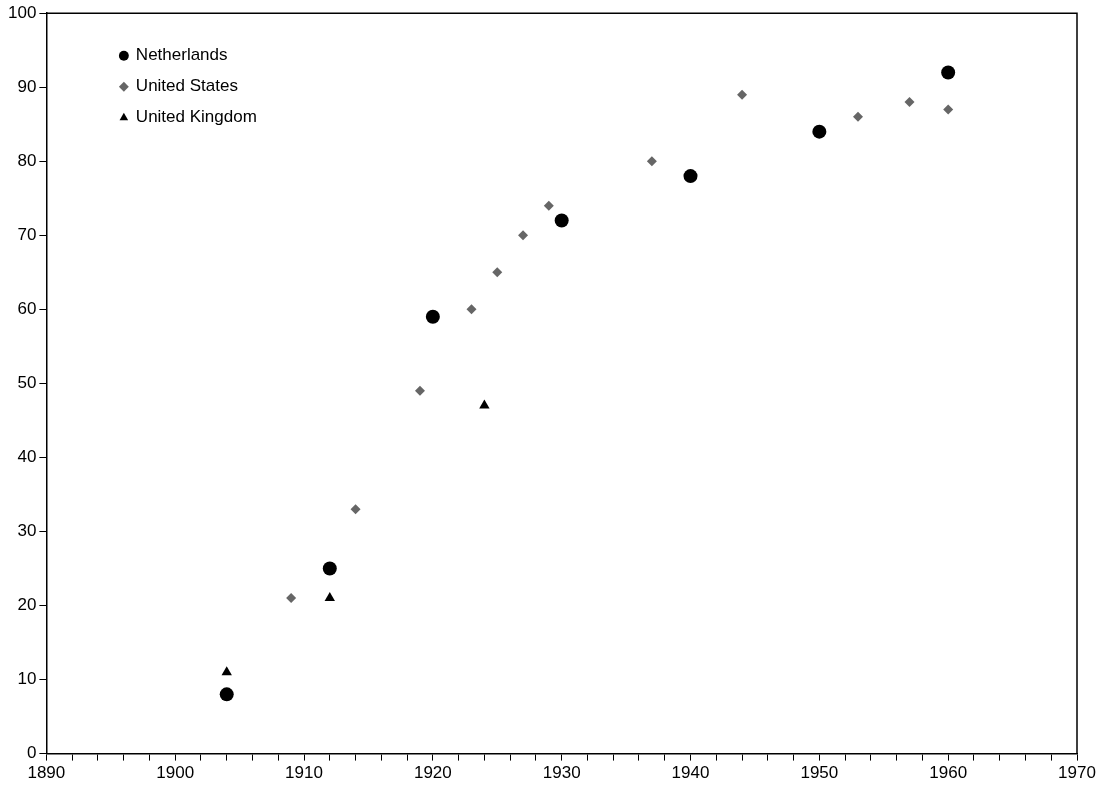 This screenshot has width=1107, height=792. Describe the element at coordinates (819, 773) in the screenshot. I see `x-tick-label: 1950` at that location.